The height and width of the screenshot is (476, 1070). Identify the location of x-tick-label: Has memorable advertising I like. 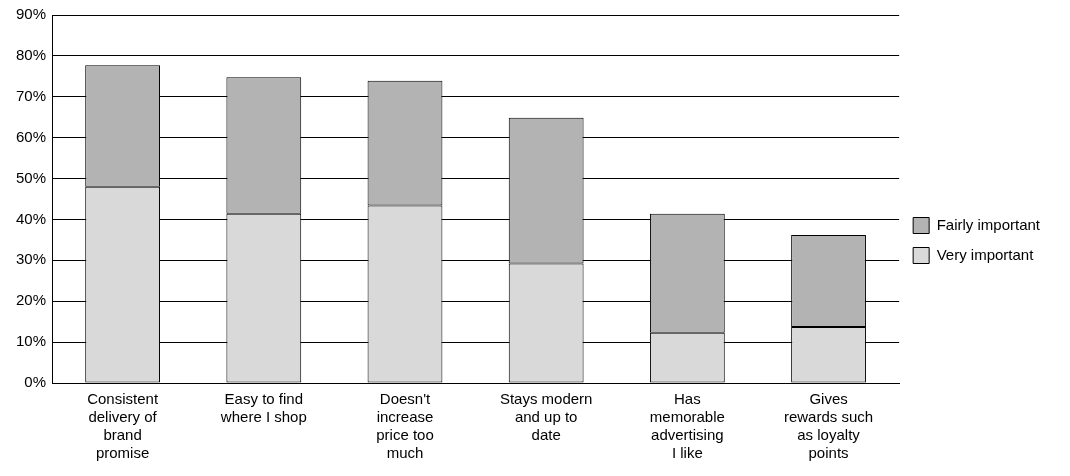
(687, 426).